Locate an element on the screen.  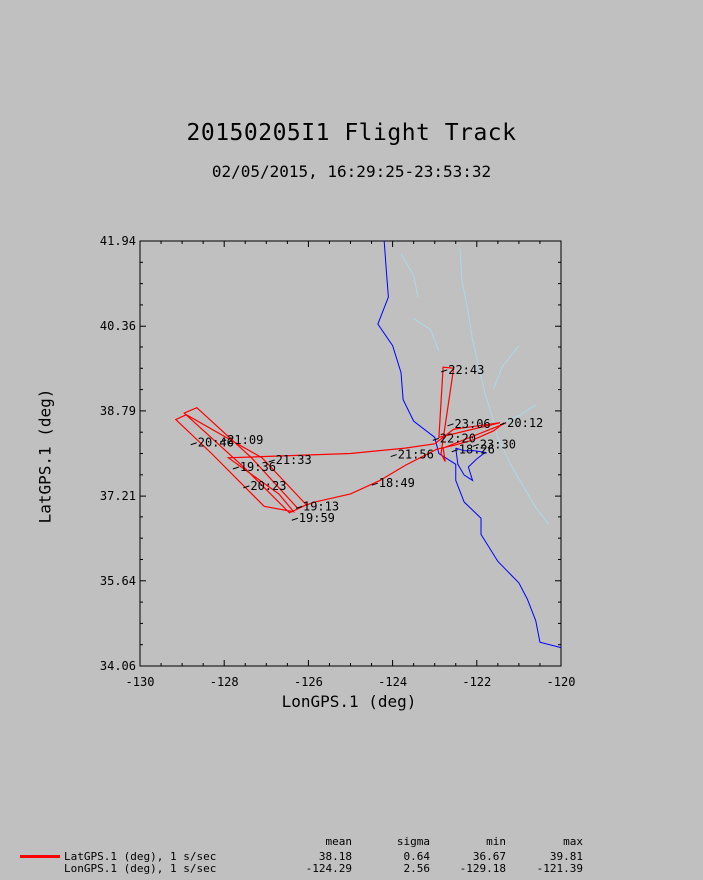
stats-header-max: max is located at coordinates (573, 841).